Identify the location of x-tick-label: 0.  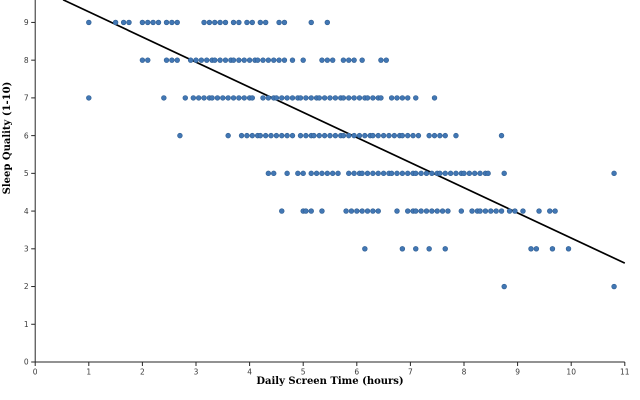
(35, 372).